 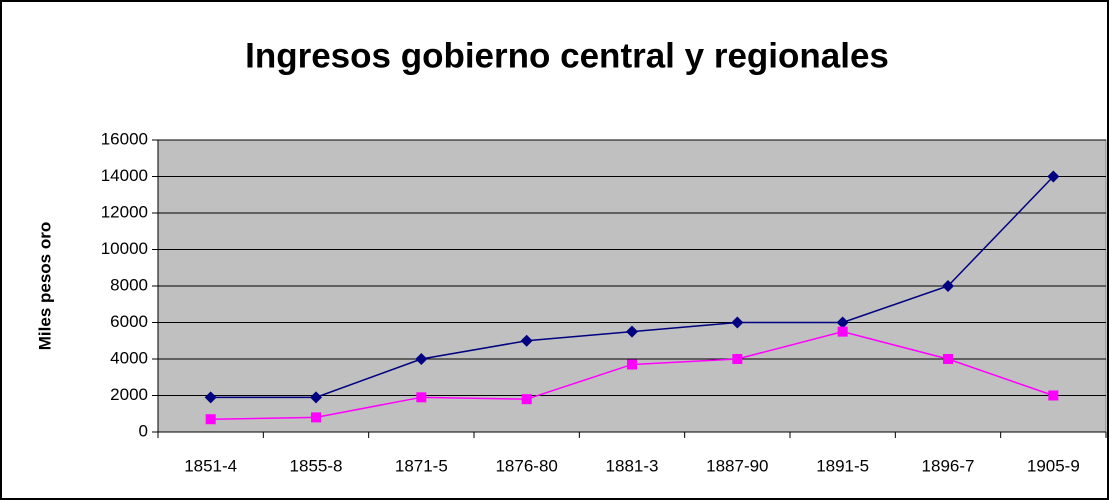 I want to click on y-tick-label: 12000, so click(x=124, y=211).